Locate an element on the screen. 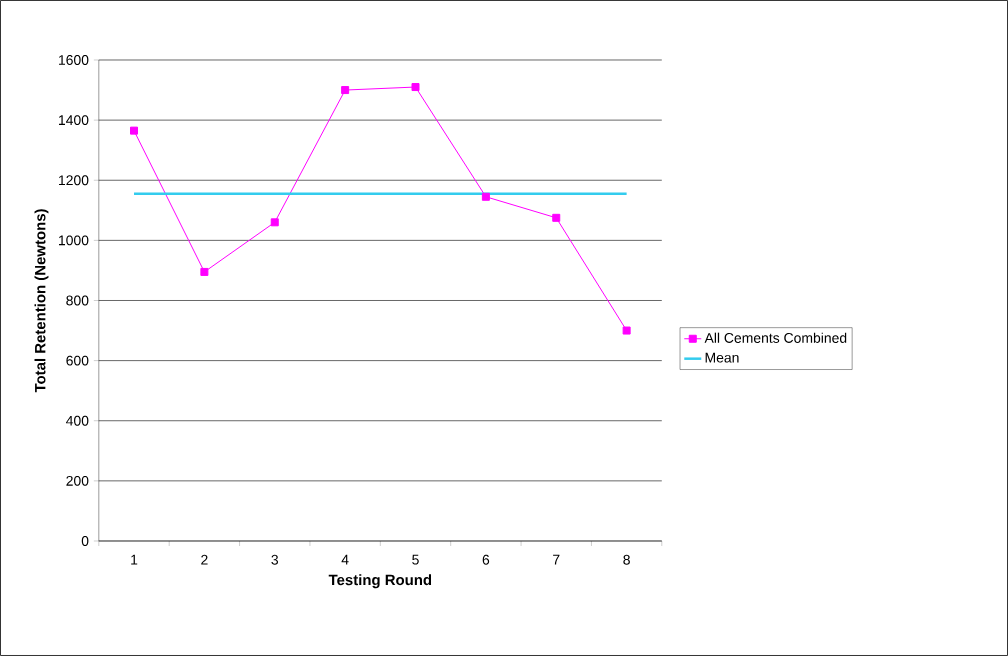 The height and width of the screenshot is (656, 1008). x-tick-label: 6 is located at coordinates (486, 559).